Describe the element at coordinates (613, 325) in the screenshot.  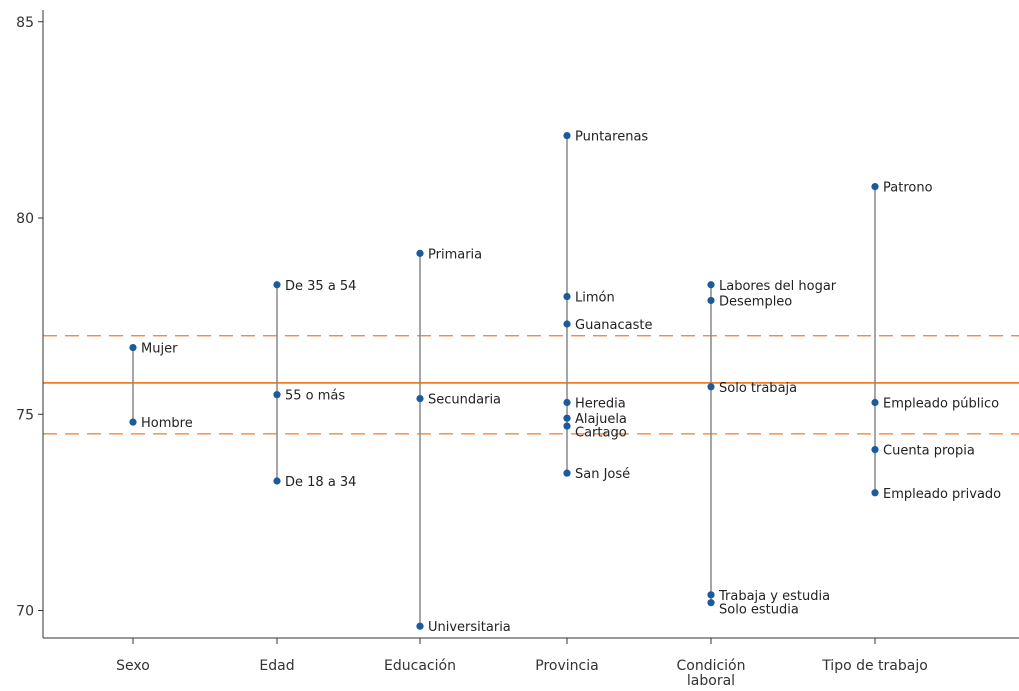
I see `point-label: Guanacaste` at that location.